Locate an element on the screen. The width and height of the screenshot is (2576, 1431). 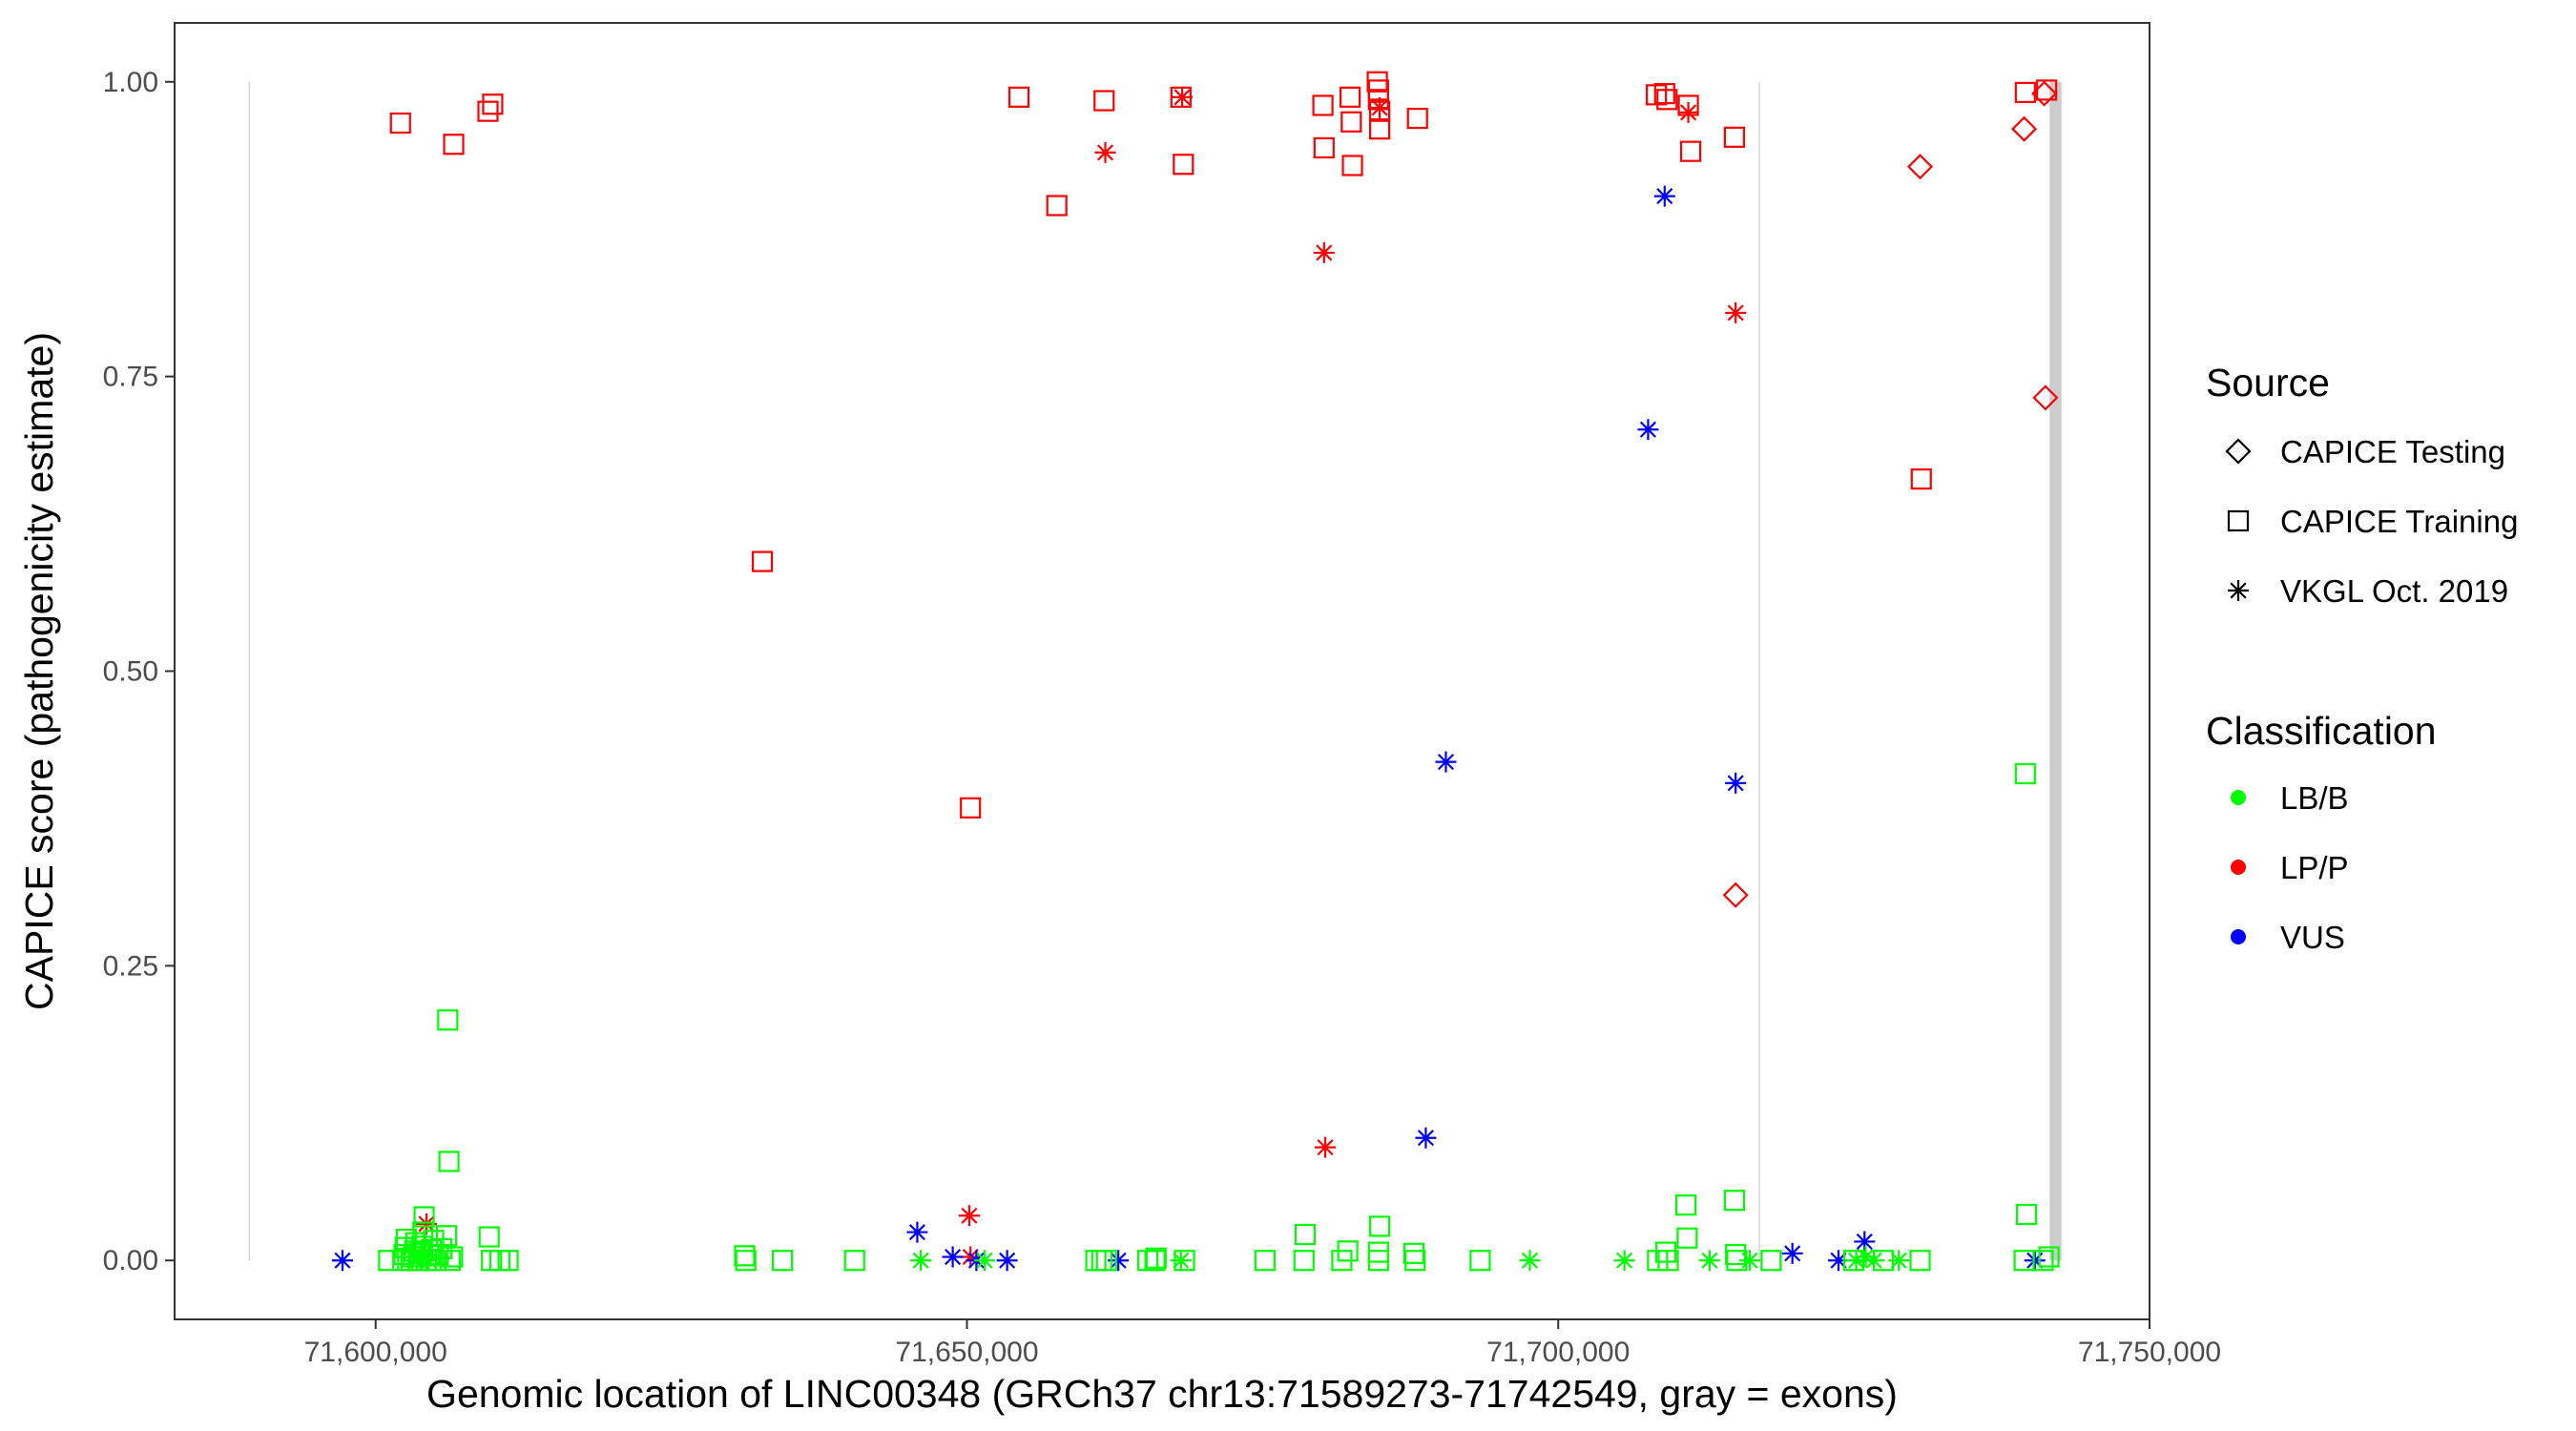
y-tick-label: 1.00 is located at coordinates (130, 83).